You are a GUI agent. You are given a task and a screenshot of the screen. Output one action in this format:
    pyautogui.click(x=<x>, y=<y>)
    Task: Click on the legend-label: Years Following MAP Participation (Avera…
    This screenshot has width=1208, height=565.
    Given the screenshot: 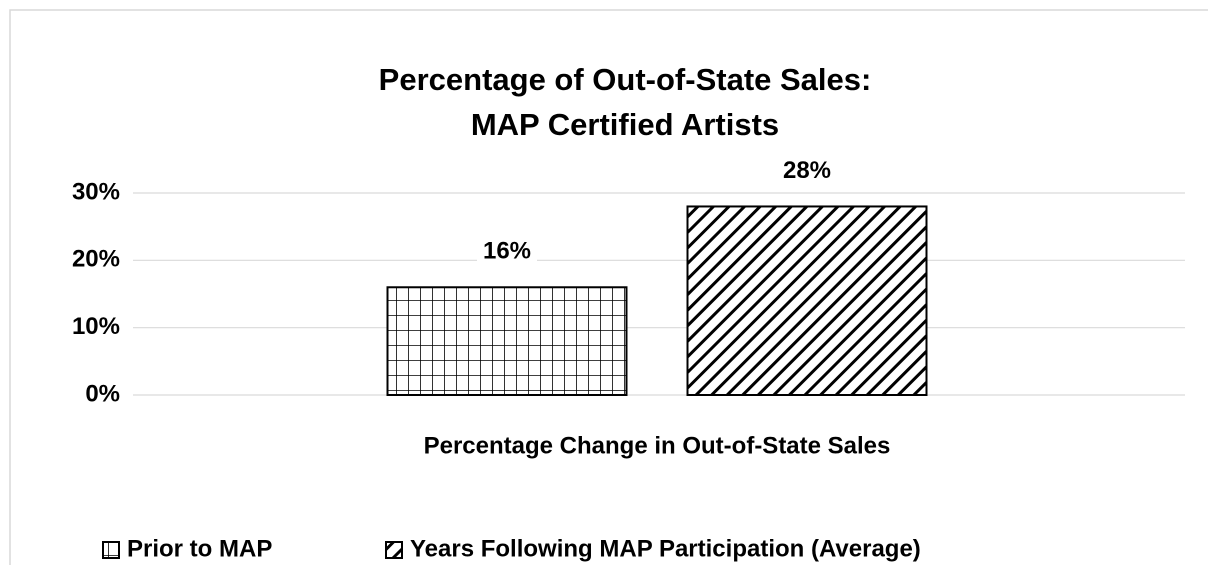 What is the action you would take?
    pyautogui.click(x=665, y=548)
    